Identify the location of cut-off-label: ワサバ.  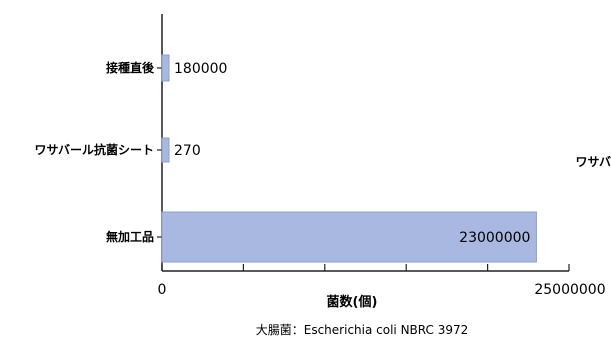
(593, 162).